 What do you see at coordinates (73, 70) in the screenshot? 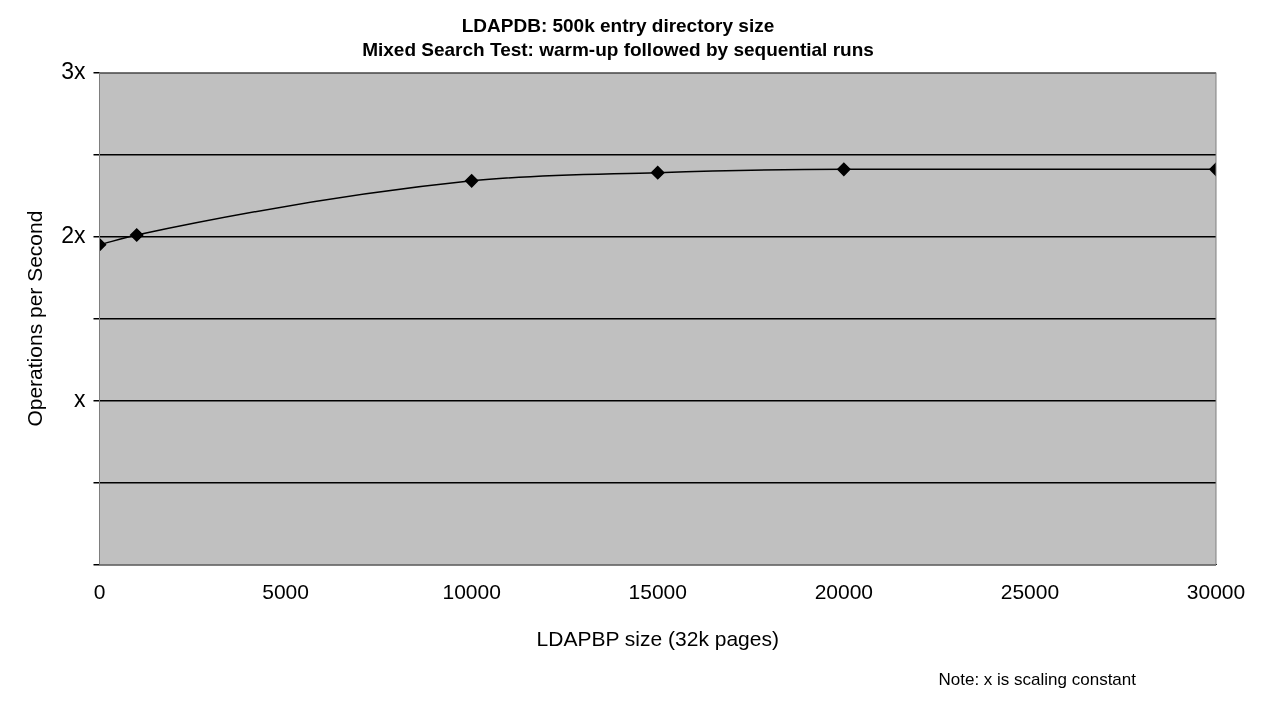
I see `y-tick-label: 3x` at bounding box center [73, 70].